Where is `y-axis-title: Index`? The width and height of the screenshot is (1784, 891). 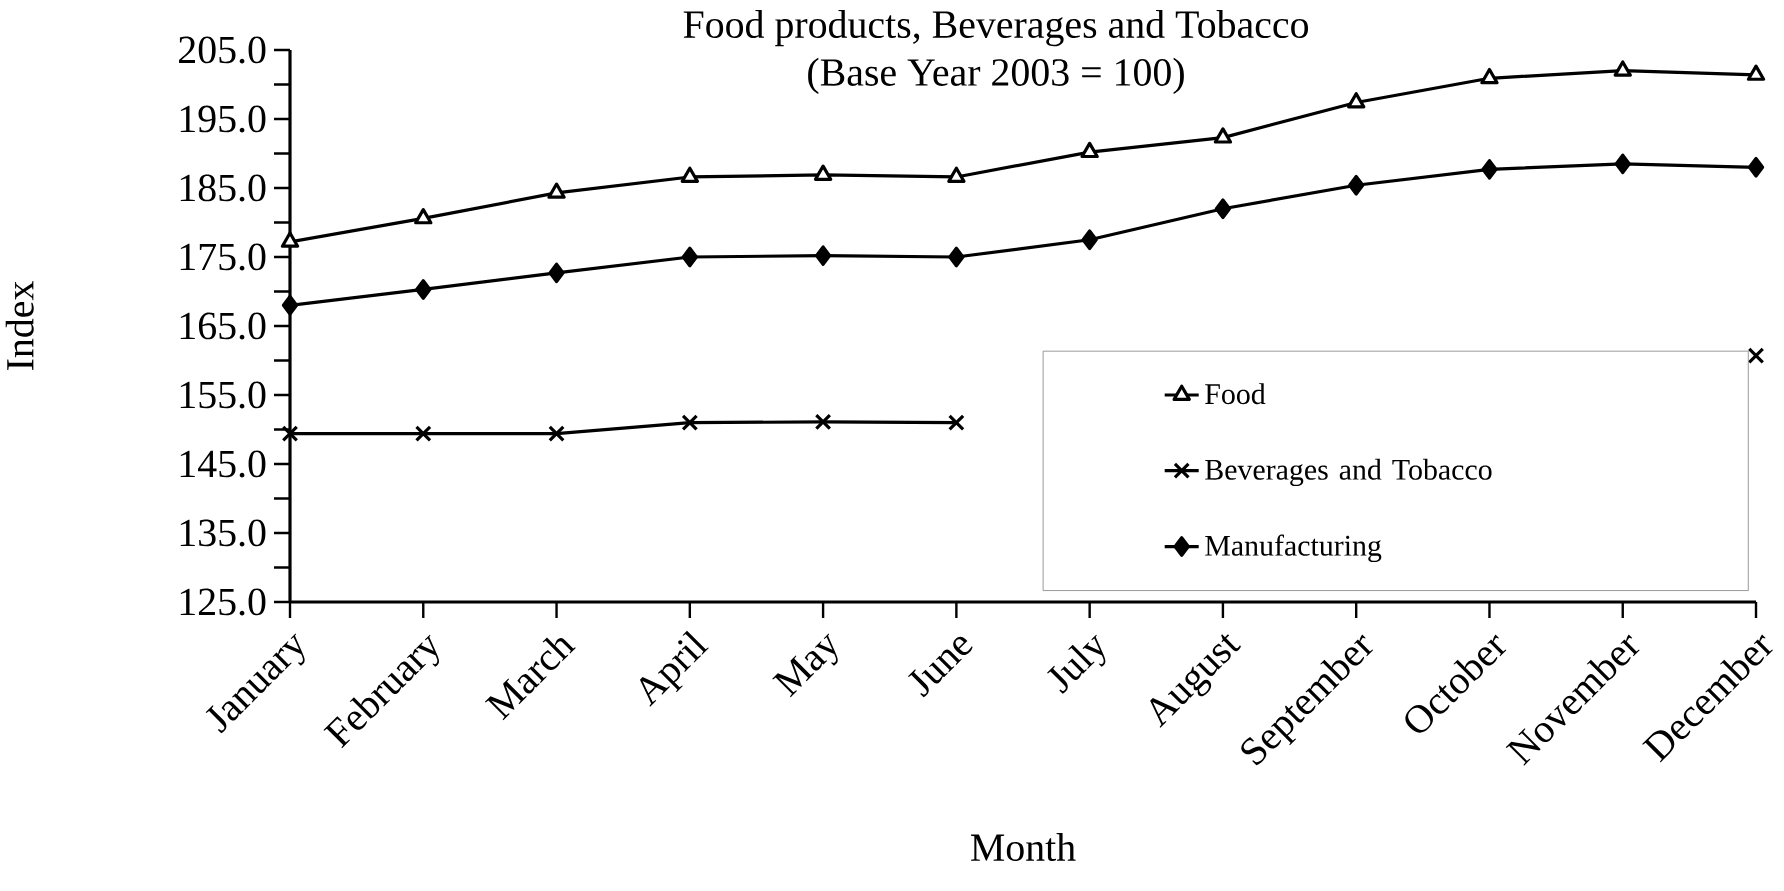
y-axis-title: Index is located at coordinates (19, 325).